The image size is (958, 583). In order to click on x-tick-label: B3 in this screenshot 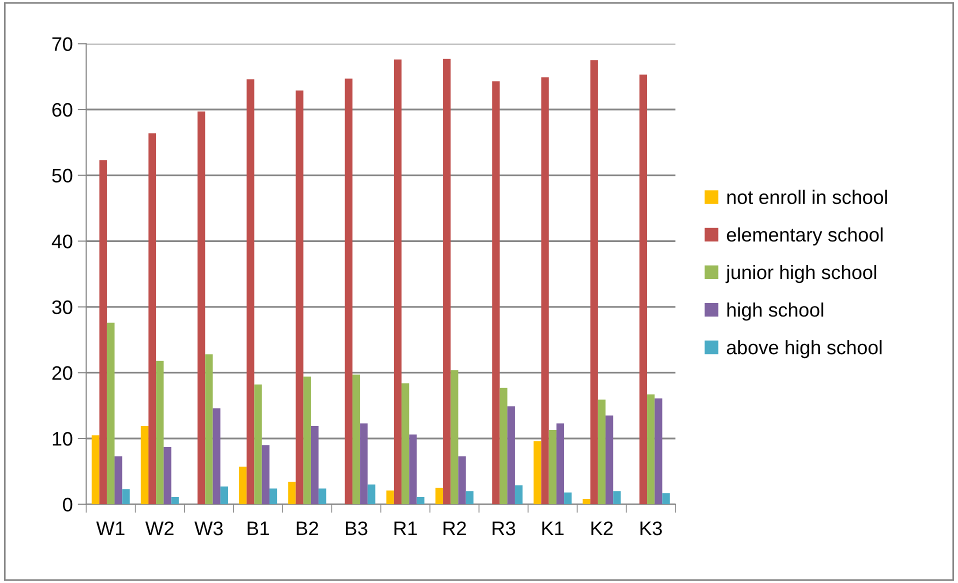, I will do `click(357, 528)`.